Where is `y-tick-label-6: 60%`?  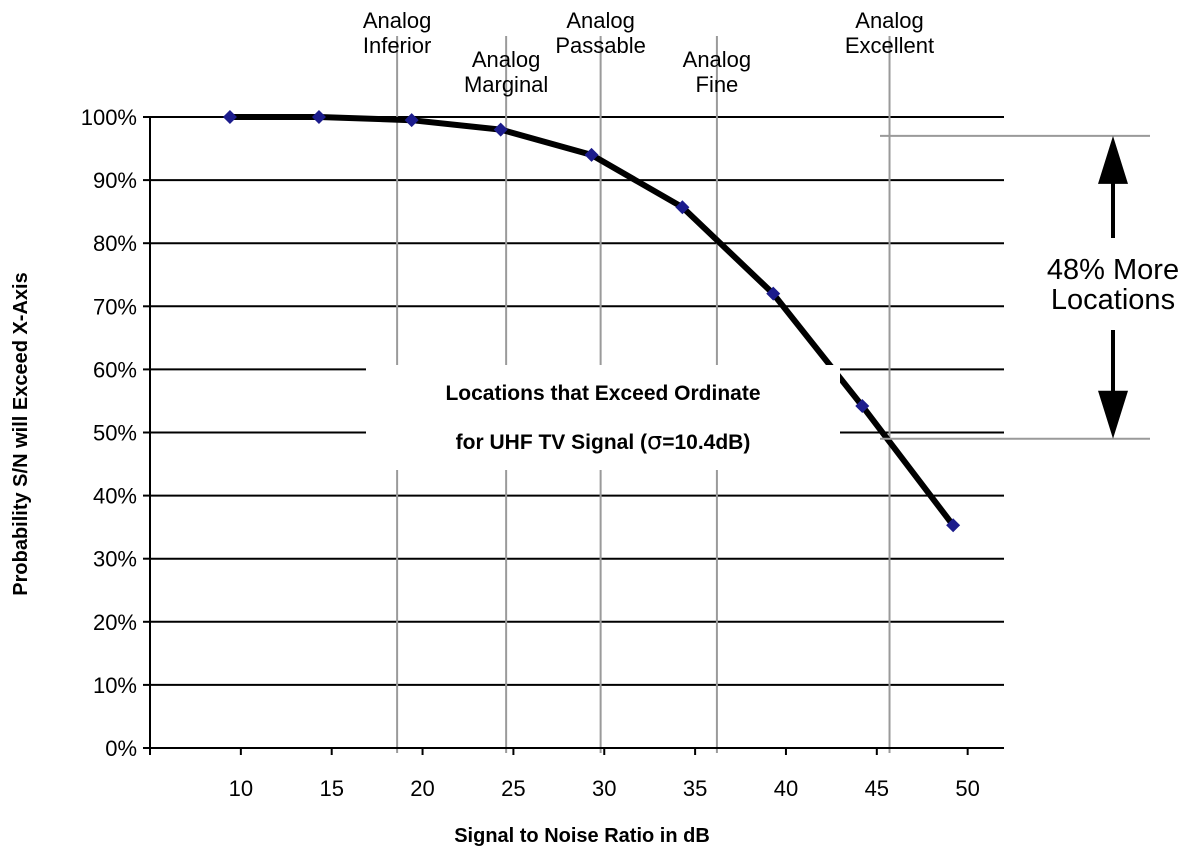 y-tick-label-6: 60% is located at coordinates (115, 369).